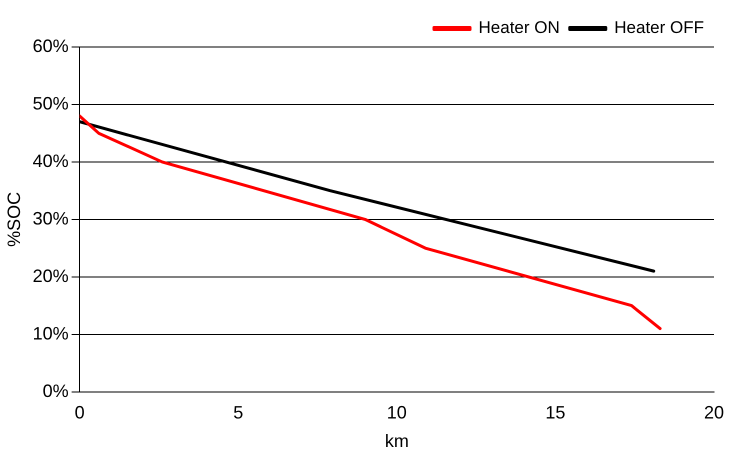  I want to click on x-tick-label: 0, so click(79, 412).